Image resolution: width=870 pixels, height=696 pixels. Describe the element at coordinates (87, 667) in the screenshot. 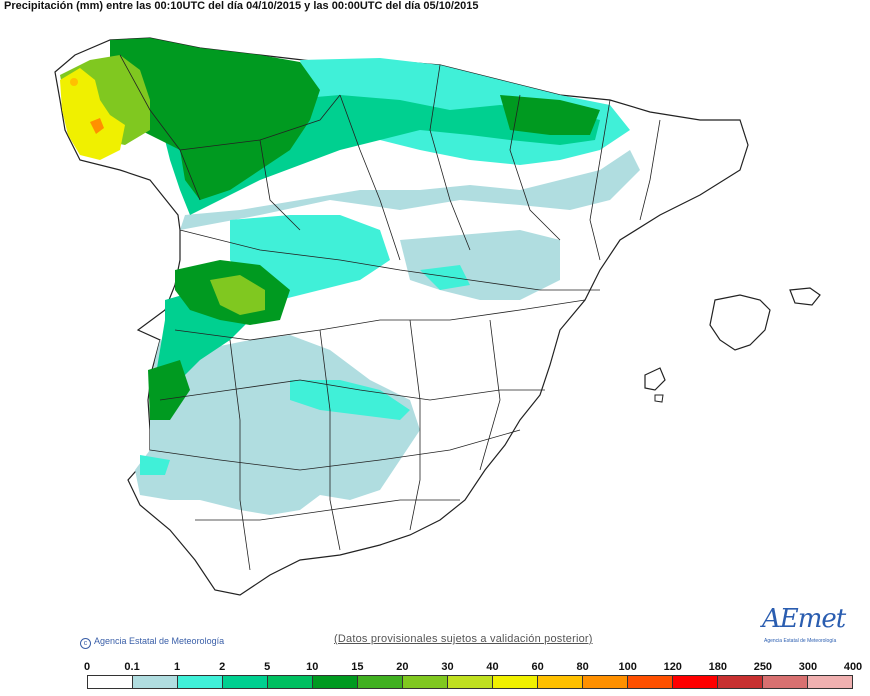

I see `legend-label: 0` at that location.